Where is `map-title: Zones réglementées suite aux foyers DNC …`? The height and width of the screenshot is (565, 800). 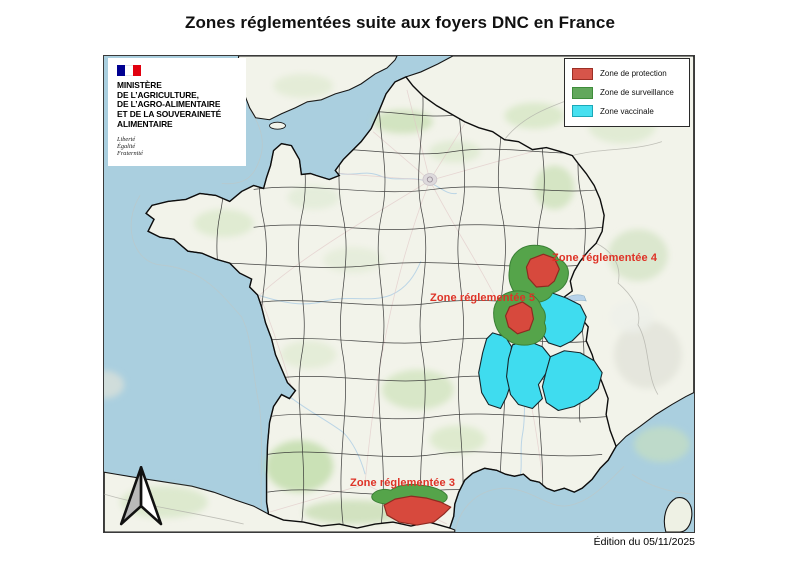
map-title: Zones réglementées suite aux foyers DNC … is located at coordinates (400, 22).